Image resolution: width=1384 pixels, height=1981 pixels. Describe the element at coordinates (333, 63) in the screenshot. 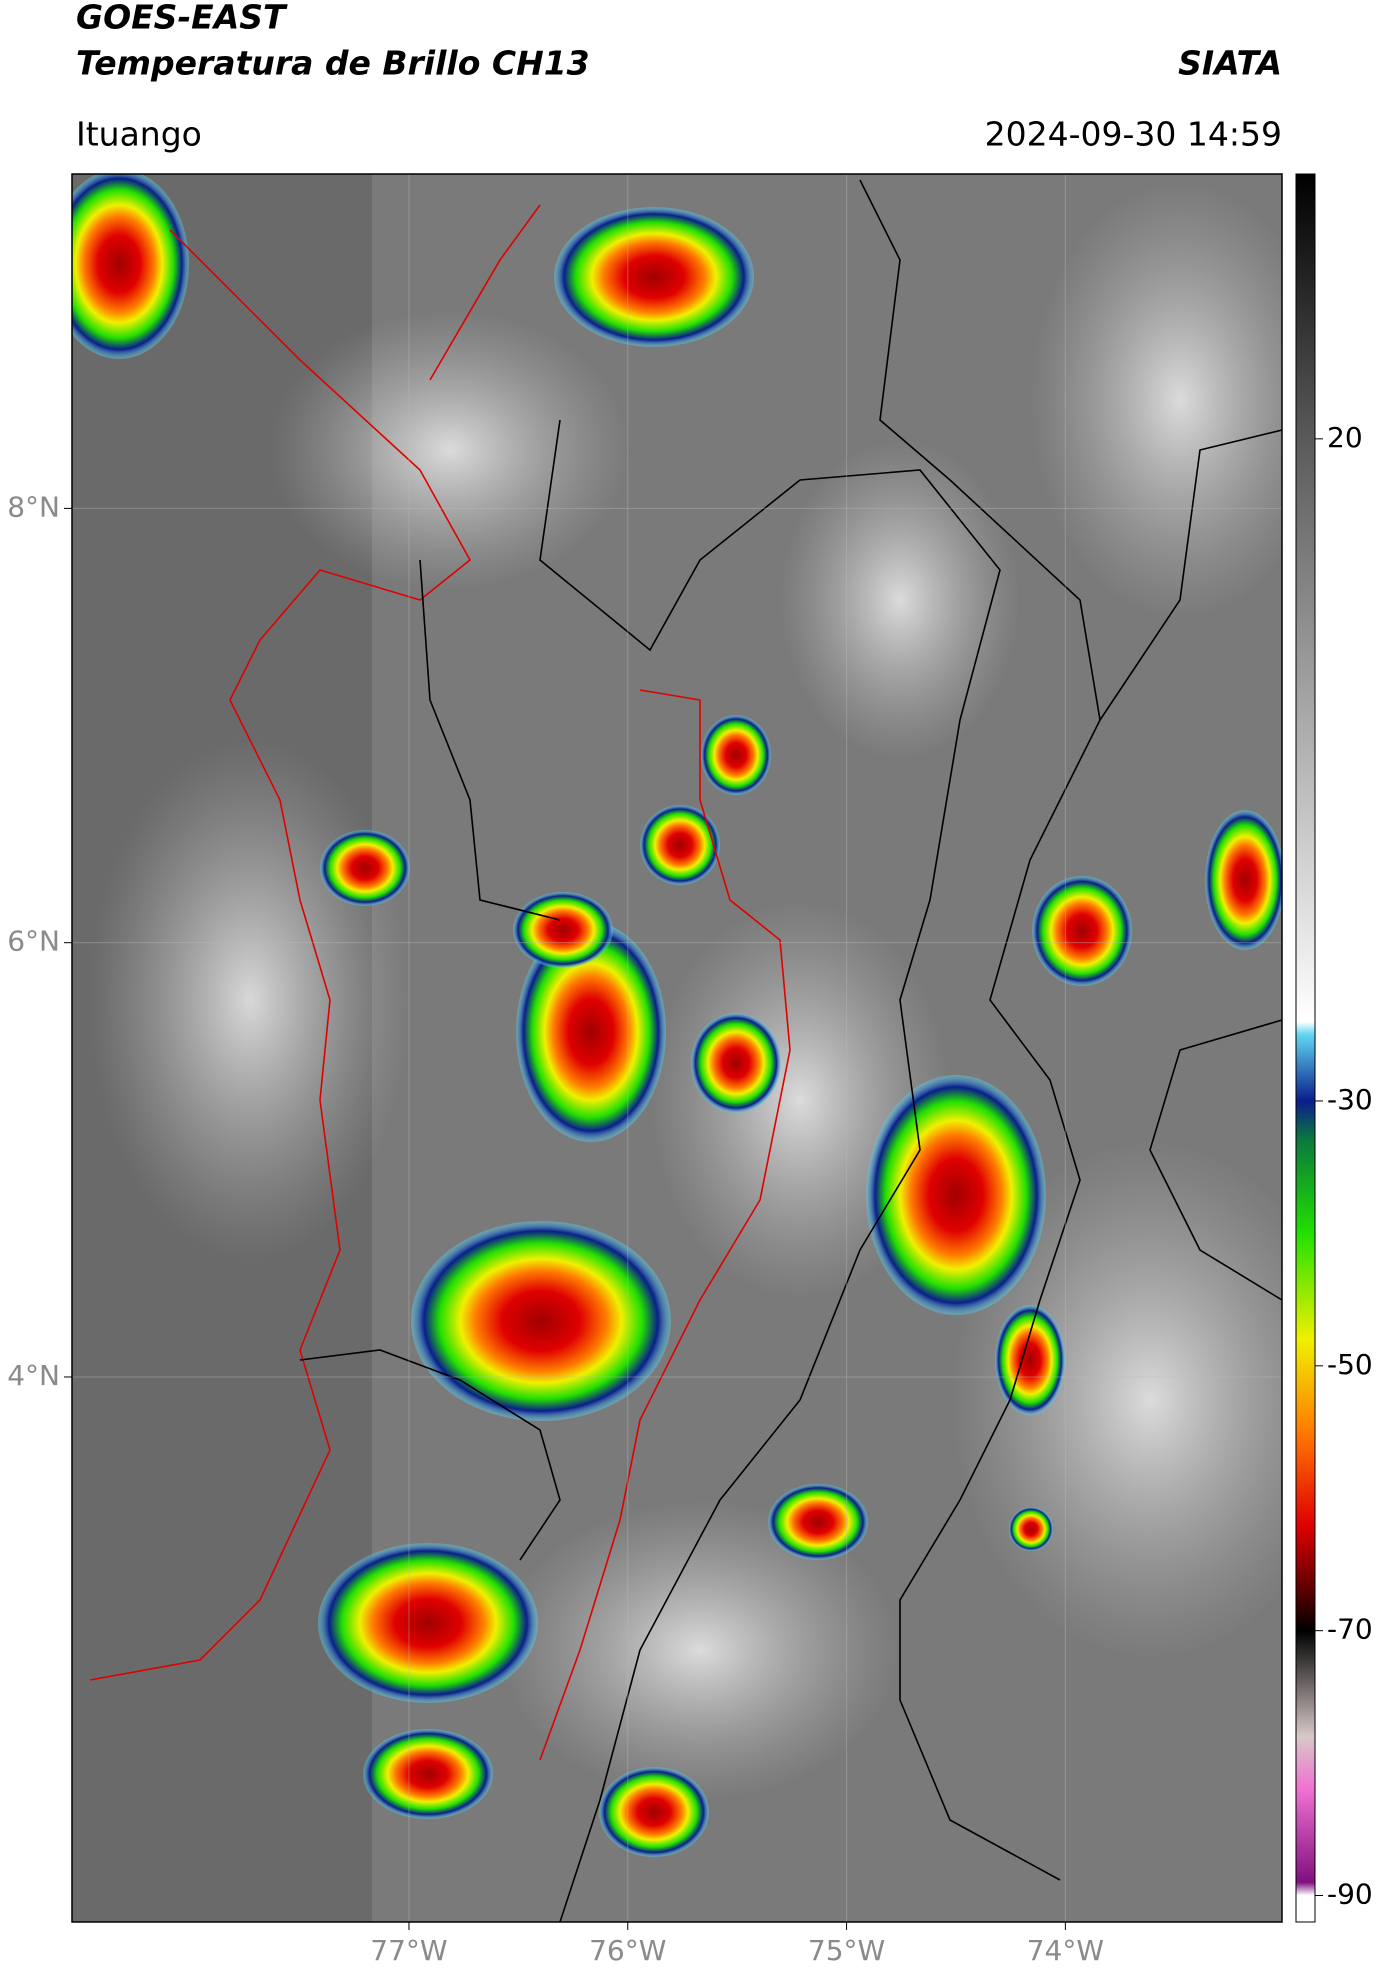

I see `product-title: Temperatura de Brillo CH13` at that location.